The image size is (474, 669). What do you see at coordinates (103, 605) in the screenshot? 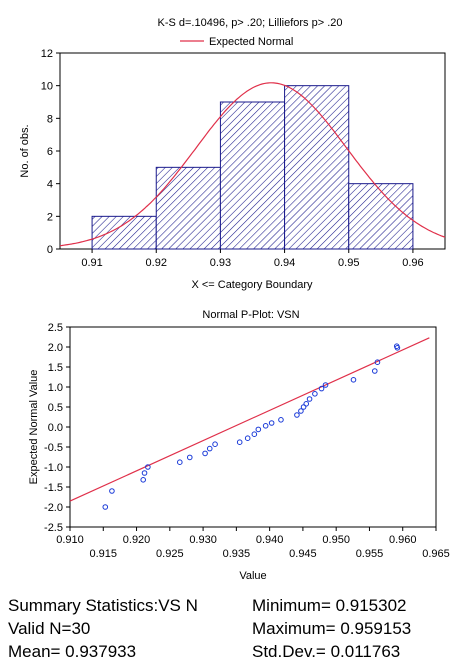
I see `summary-title: Summary Statistics:VS N` at bounding box center [103, 605].